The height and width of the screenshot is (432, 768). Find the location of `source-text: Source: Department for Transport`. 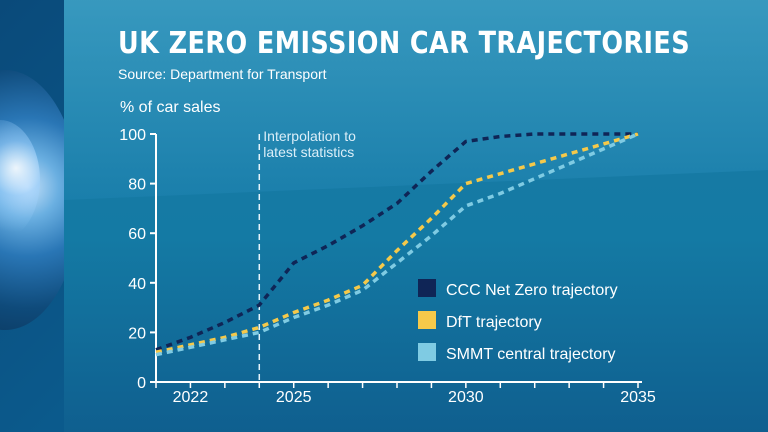

source-text: Source: Department for Transport is located at coordinates (222, 74).